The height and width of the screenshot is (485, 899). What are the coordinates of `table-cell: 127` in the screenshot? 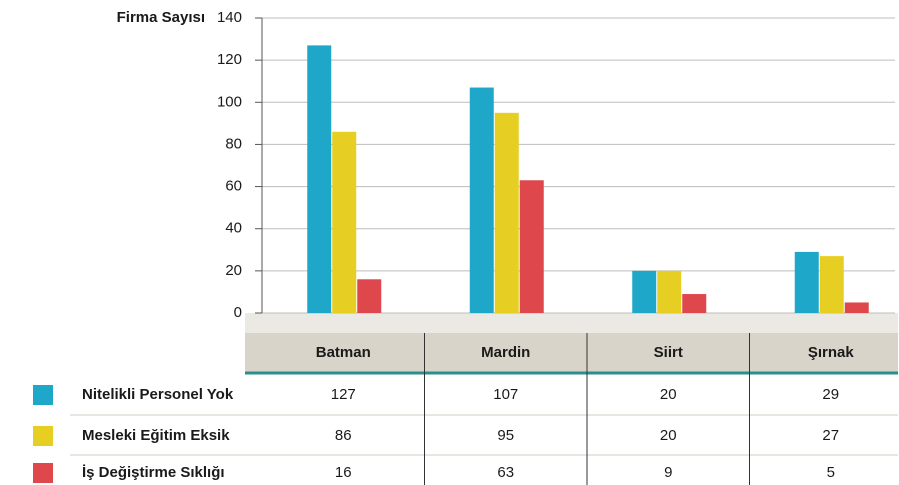 It's located at (343, 394).